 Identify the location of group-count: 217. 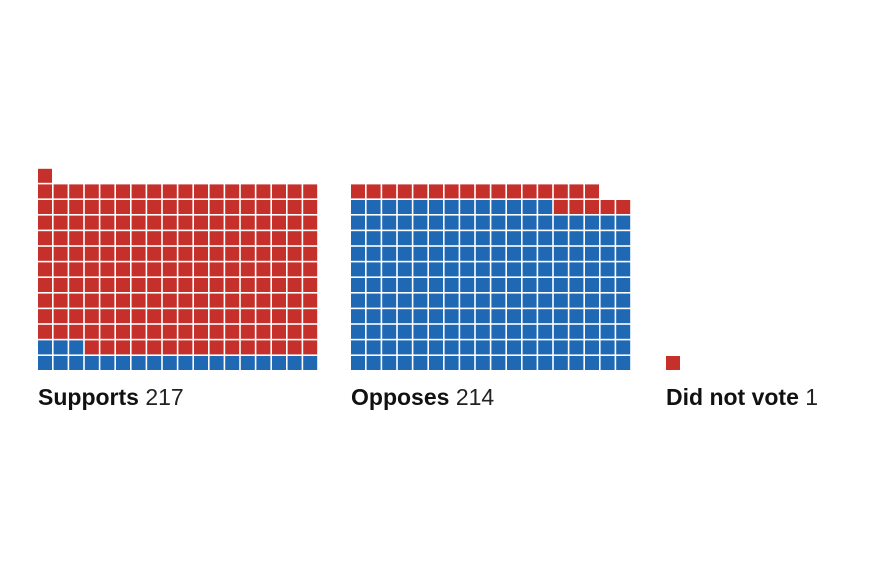
(164, 397).